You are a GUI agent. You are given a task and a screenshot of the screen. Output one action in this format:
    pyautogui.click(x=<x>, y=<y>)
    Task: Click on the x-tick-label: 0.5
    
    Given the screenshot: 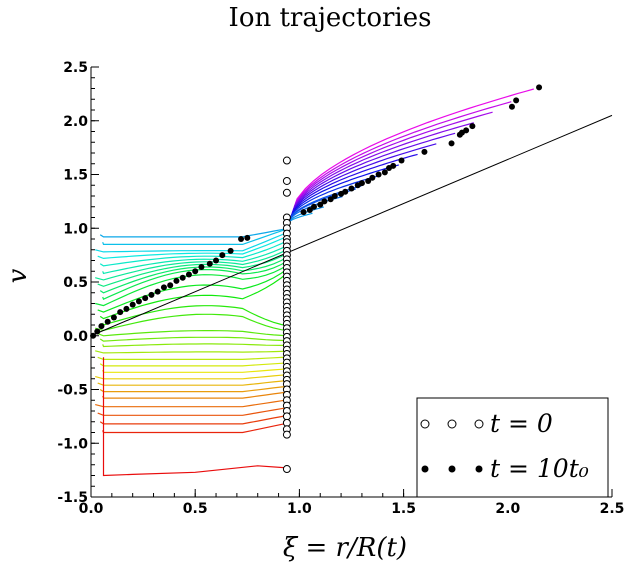 What is the action you would take?
    pyautogui.click(x=195, y=509)
    